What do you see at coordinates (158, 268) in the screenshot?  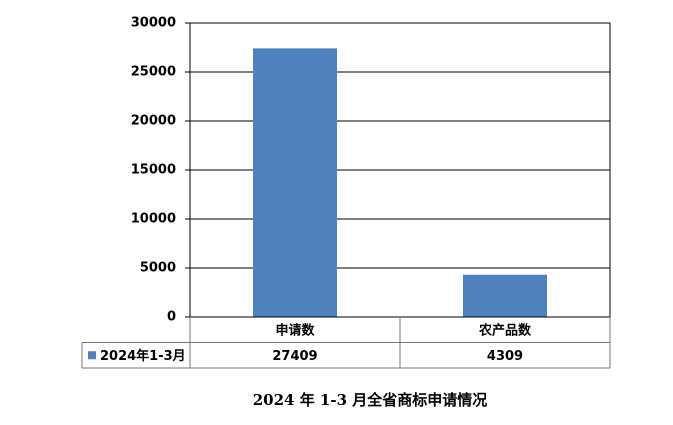 I see `y-tick-label: 5000` at bounding box center [158, 268].